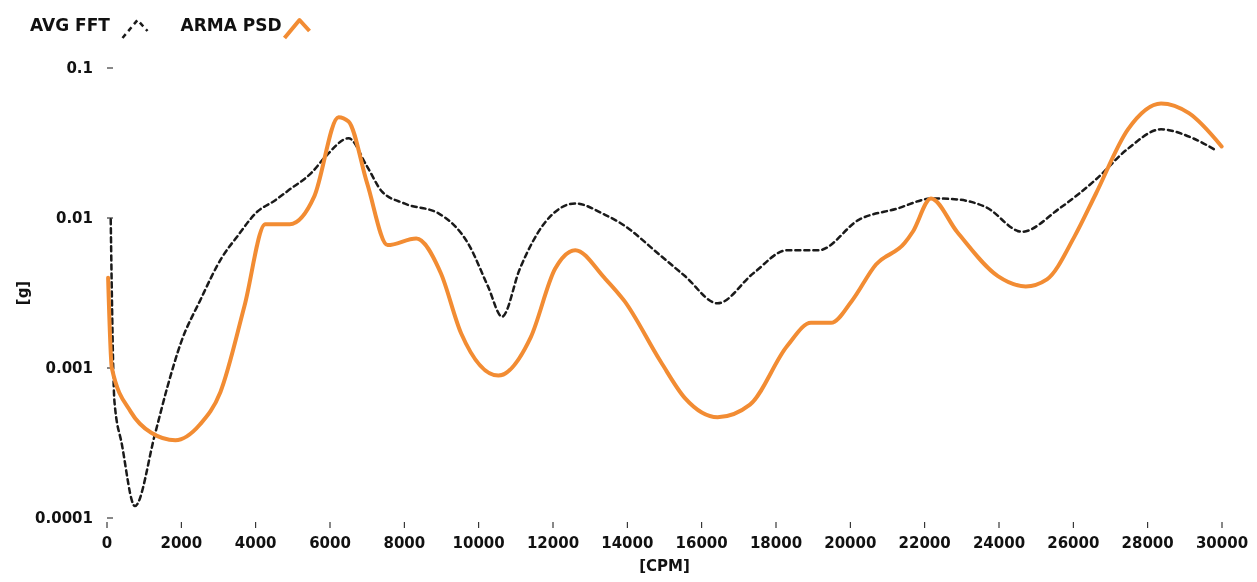 The height and width of the screenshot is (582, 1257). I want to click on x-tick-label: 14000, so click(627, 543).